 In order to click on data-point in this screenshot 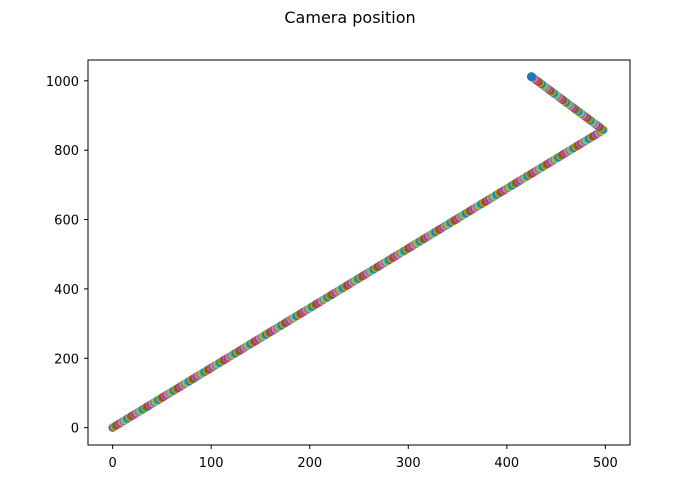, I will do `click(531, 77)`.